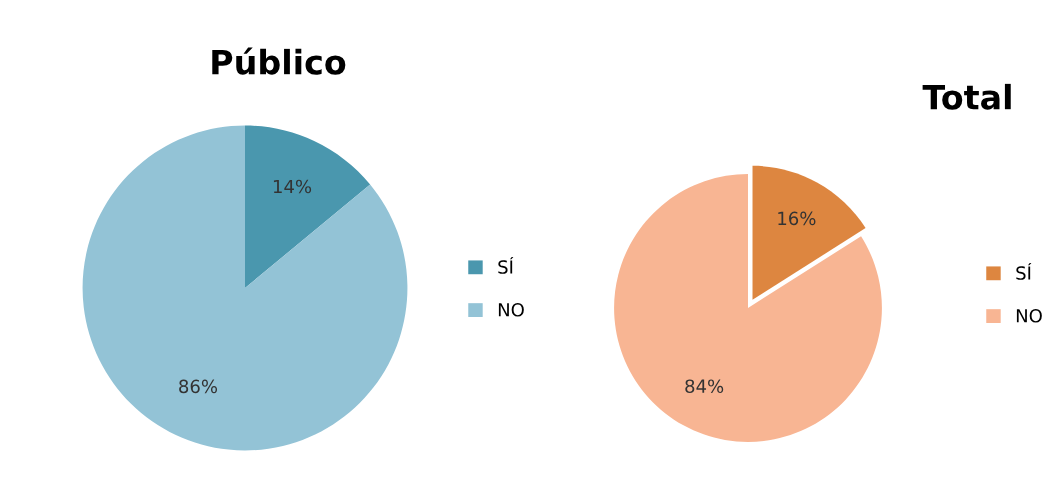 The height and width of the screenshot is (485, 1048). Describe the element at coordinates (797, 218) in the screenshot. I see `data-label: 16%` at that location.